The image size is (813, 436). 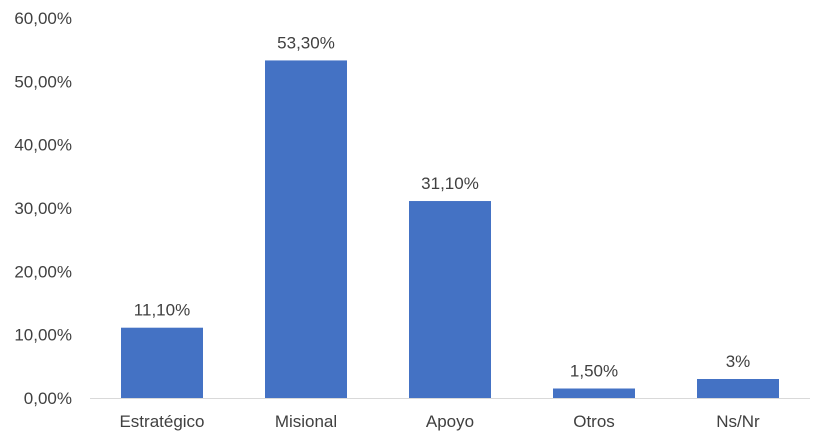 I want to click on data-label: 11,10%, so click(x=162, y=310).